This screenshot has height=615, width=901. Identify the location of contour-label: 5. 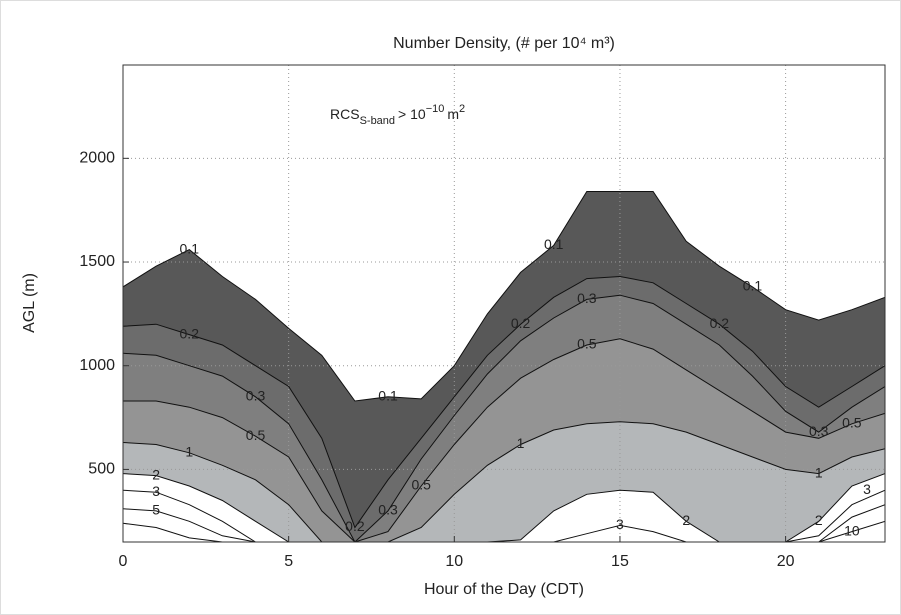
(156, 510).